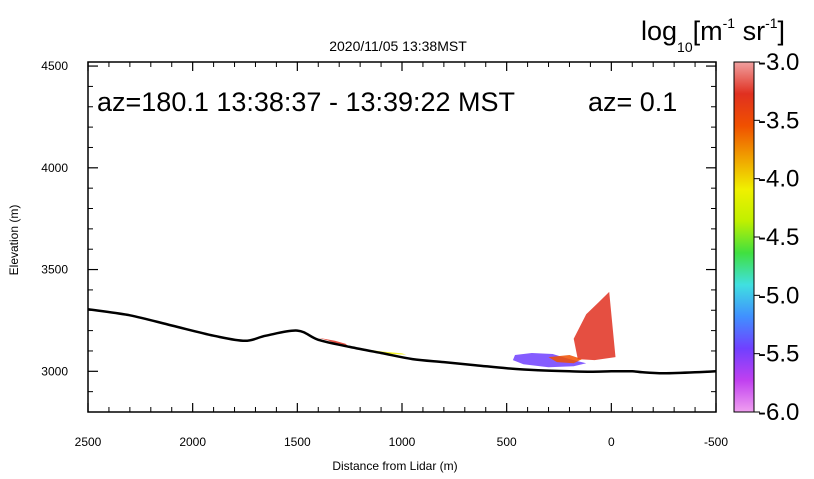 Image resolution: width=814 pixels, height=479 pixels. Describe the element at coordinates (659, 31) in the screenshot. I see `colorbar-title-log: log` at that location.